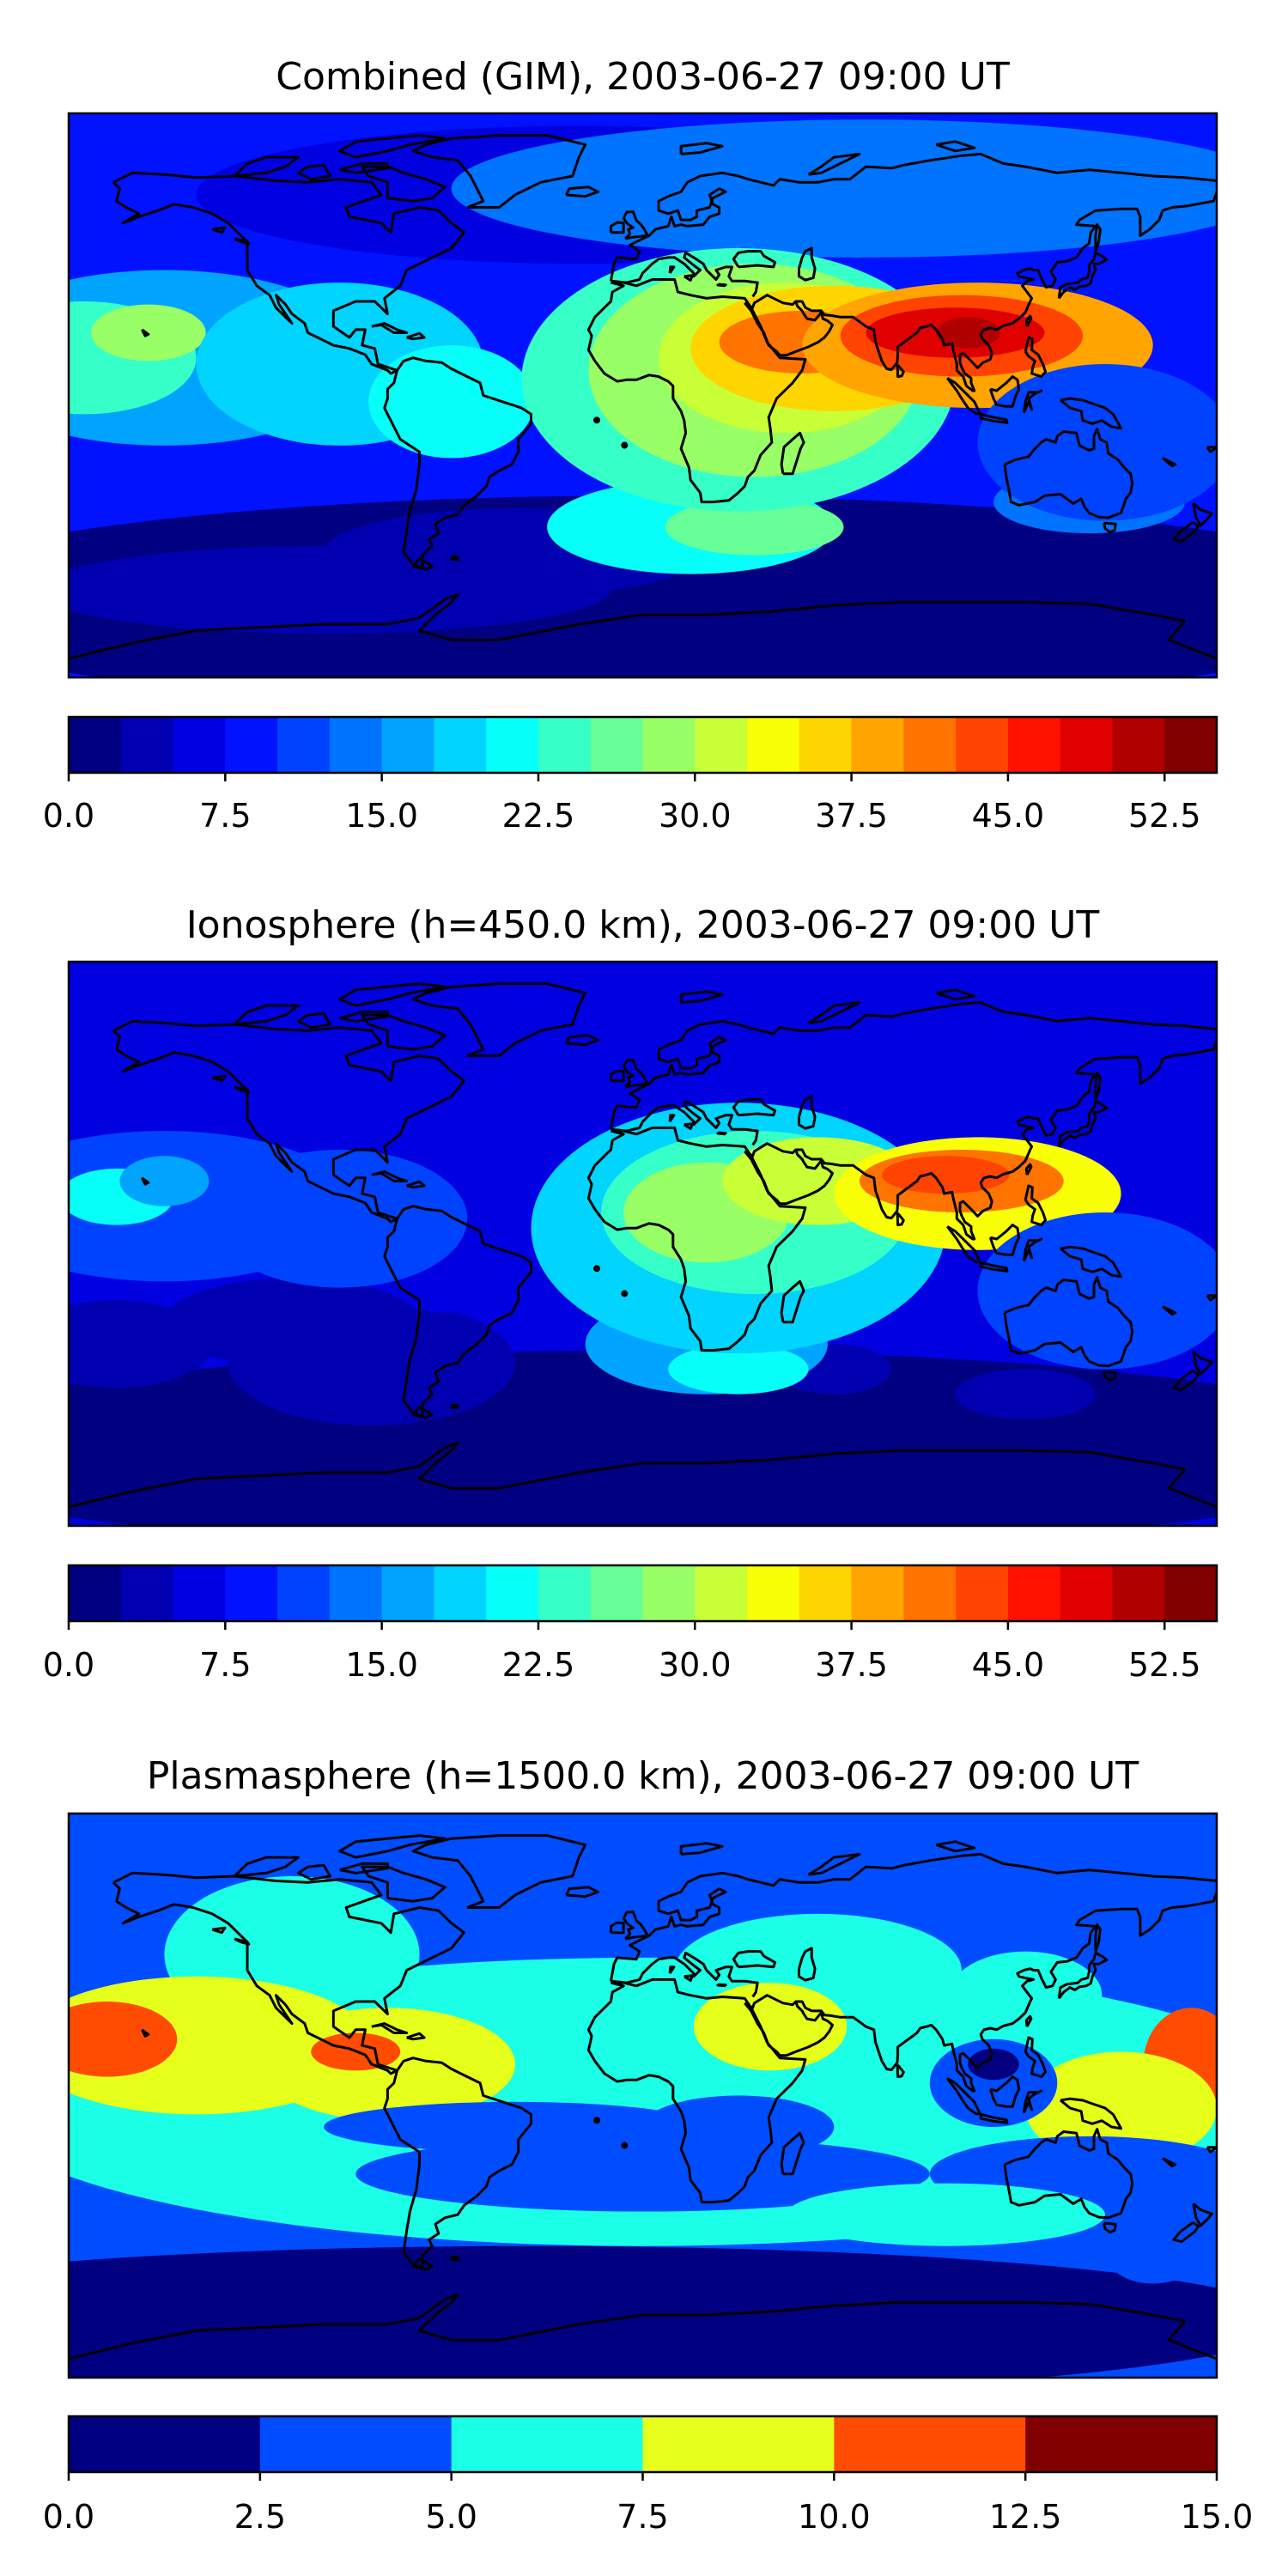  Describe the element at coordinates (625, 445) in the screenshot. I see `island-dot` at that location.